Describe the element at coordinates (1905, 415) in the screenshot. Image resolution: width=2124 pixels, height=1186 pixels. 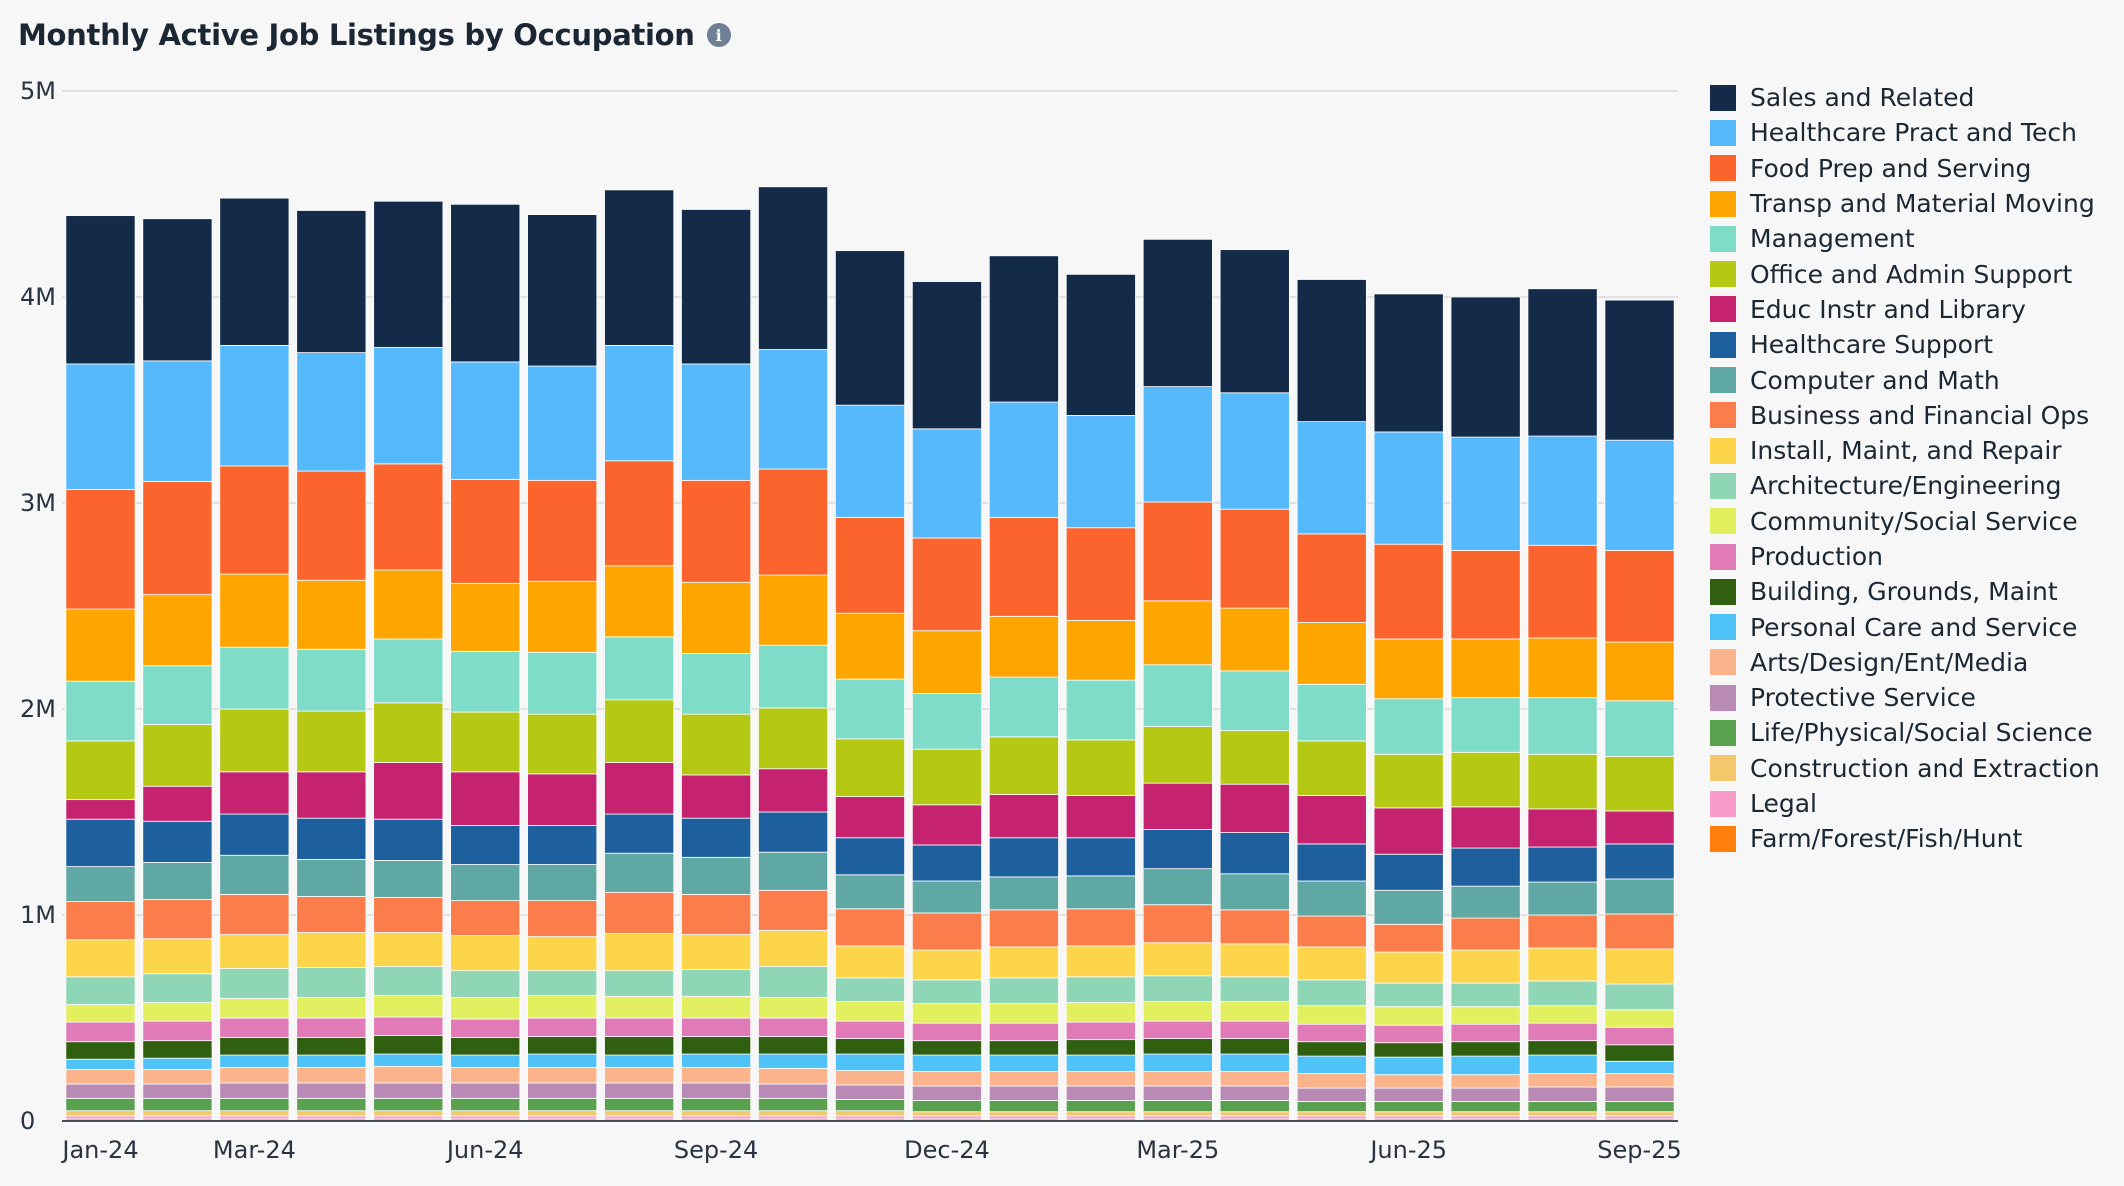
I see `legend-item: Business and Financial Ops` at that location.